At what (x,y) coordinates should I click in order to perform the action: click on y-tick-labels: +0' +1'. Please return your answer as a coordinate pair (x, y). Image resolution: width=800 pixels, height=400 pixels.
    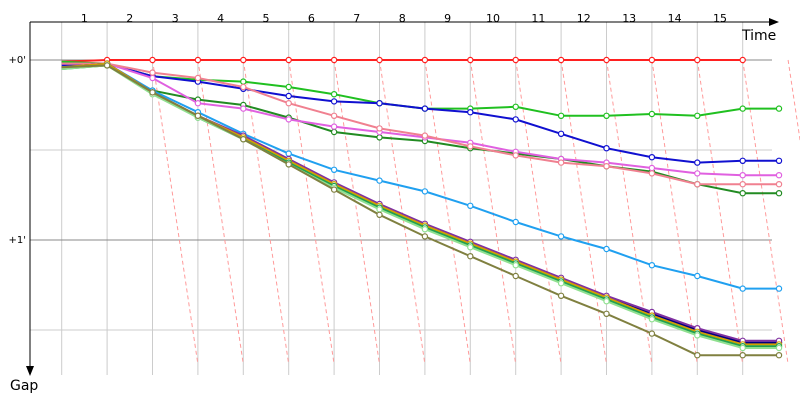
    Looking at the image, I should click on (18, 150).